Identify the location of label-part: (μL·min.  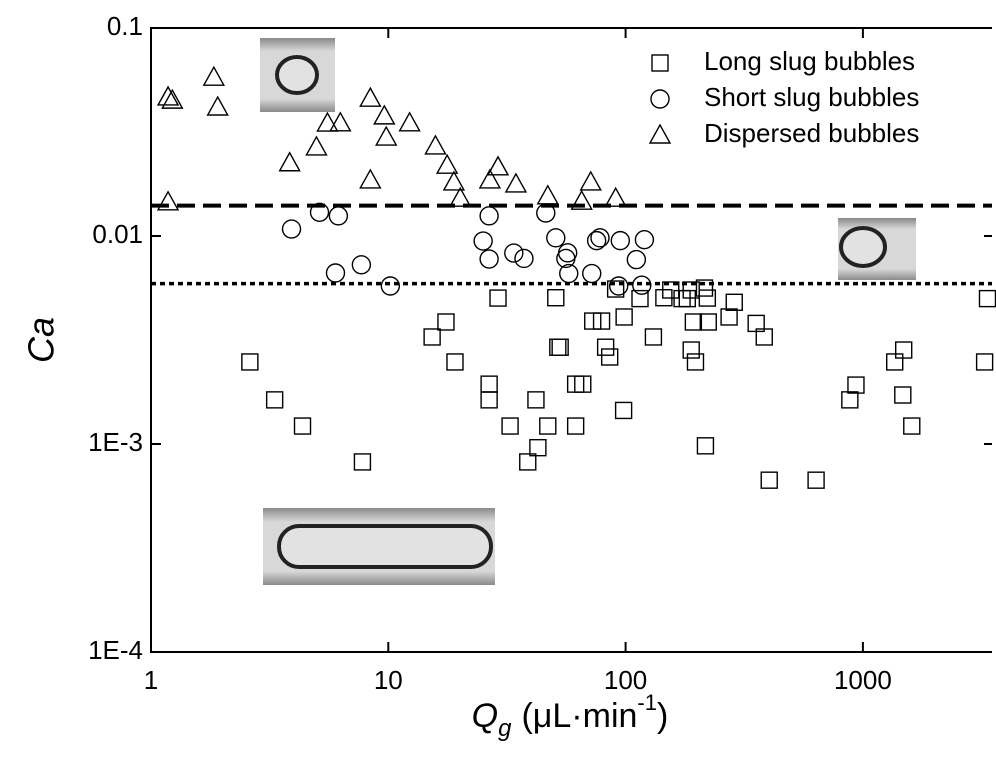
(579, 716).